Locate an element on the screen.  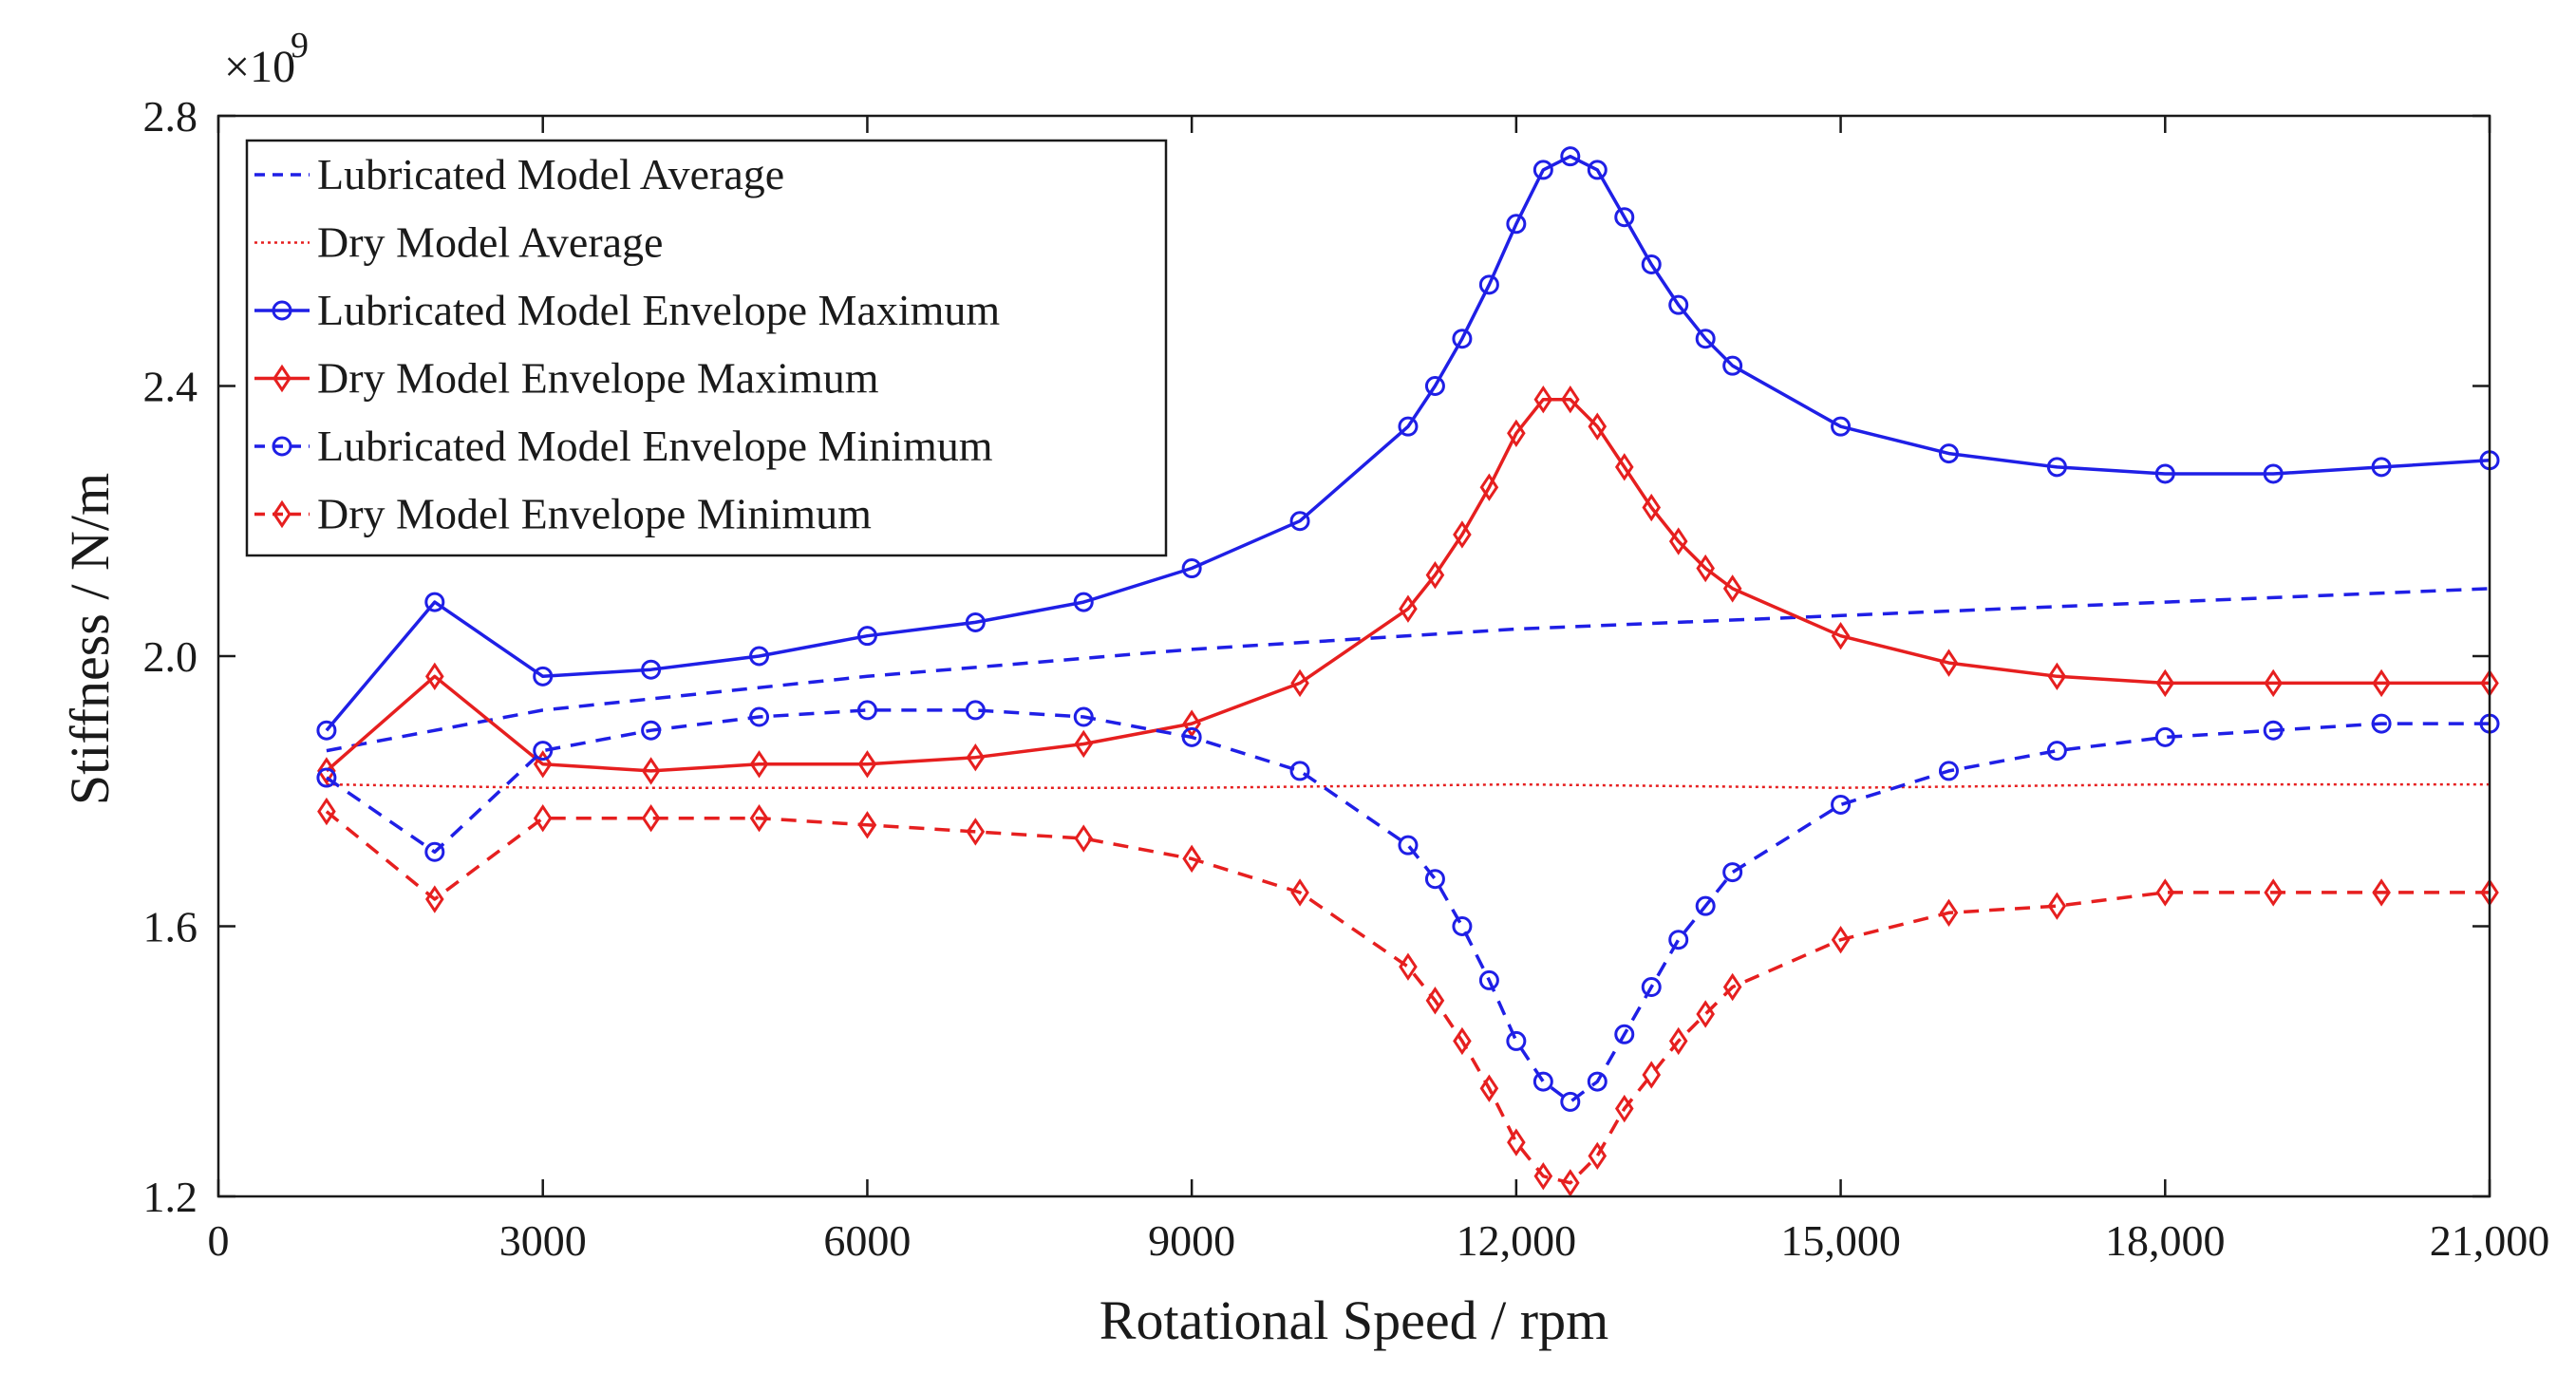
legend-label: Dry Model Envelope Maximum is located at coordinates (598, 378).